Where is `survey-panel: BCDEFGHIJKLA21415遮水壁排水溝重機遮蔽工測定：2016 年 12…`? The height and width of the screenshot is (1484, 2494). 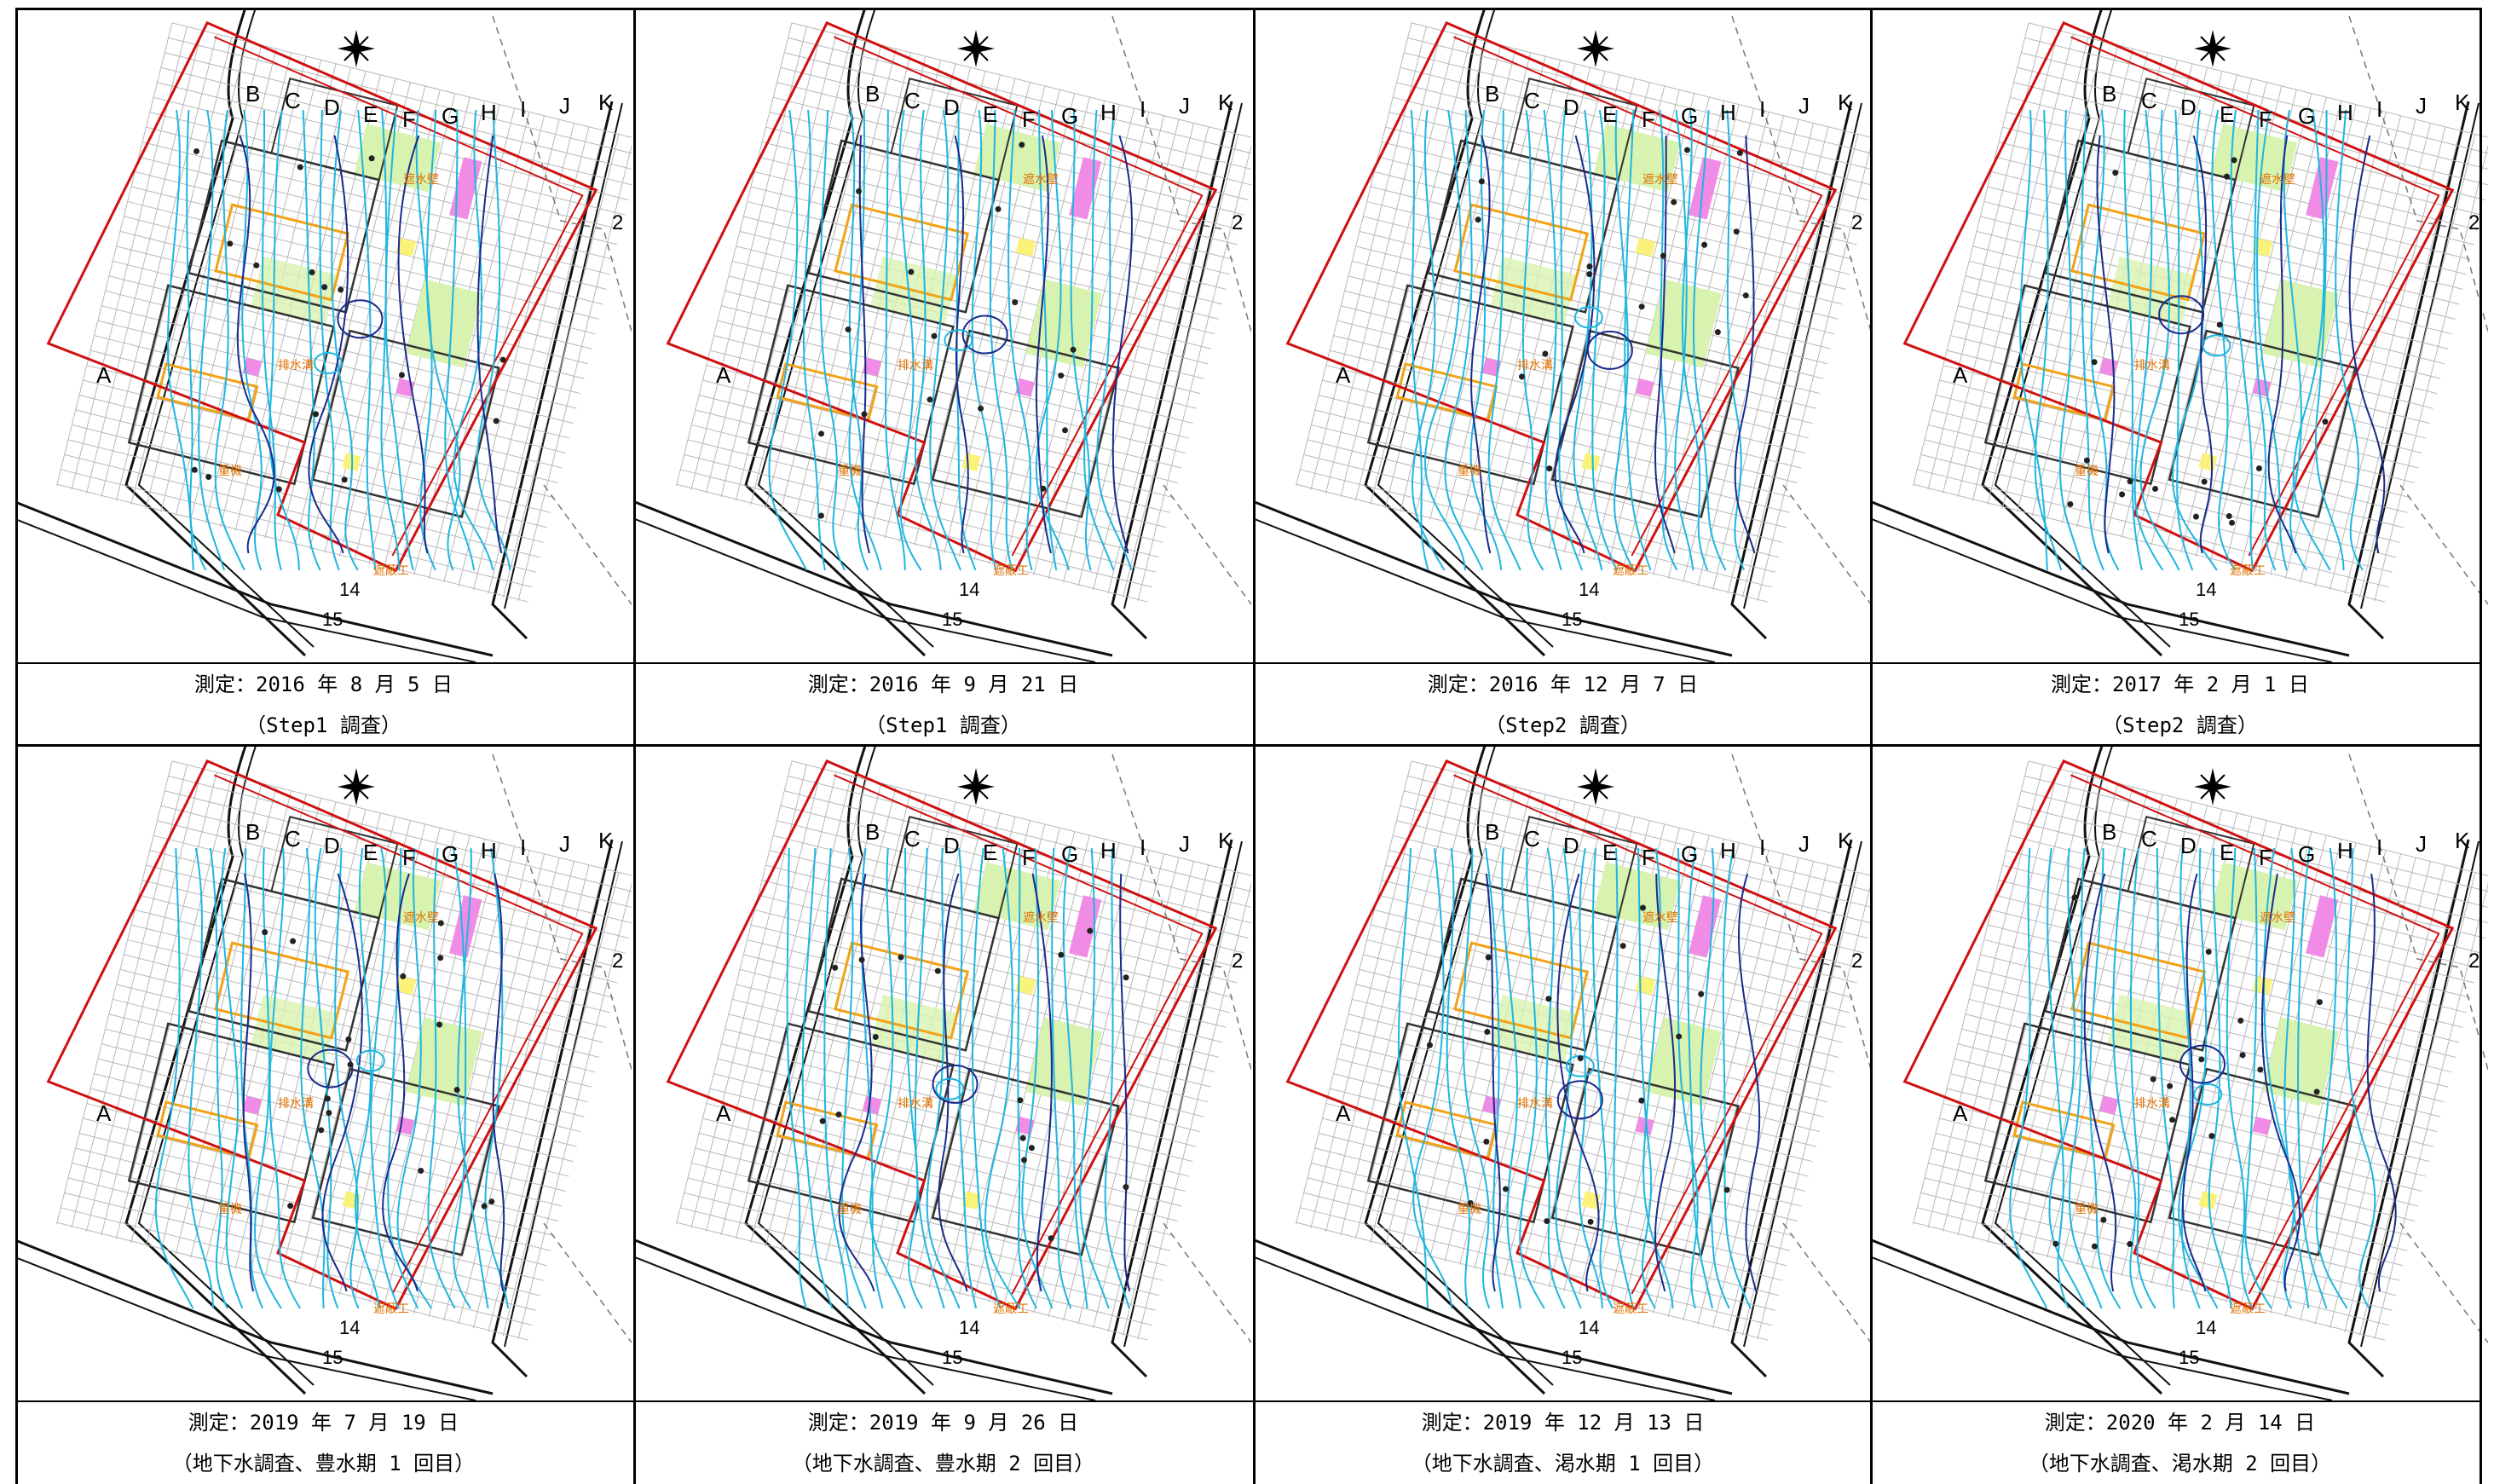 survey-panel: BCDEFGHIJKLA21415遮水壁排水溝重機遮蔽工測定：2016 年 12… is located at coordinates (1563, 377).